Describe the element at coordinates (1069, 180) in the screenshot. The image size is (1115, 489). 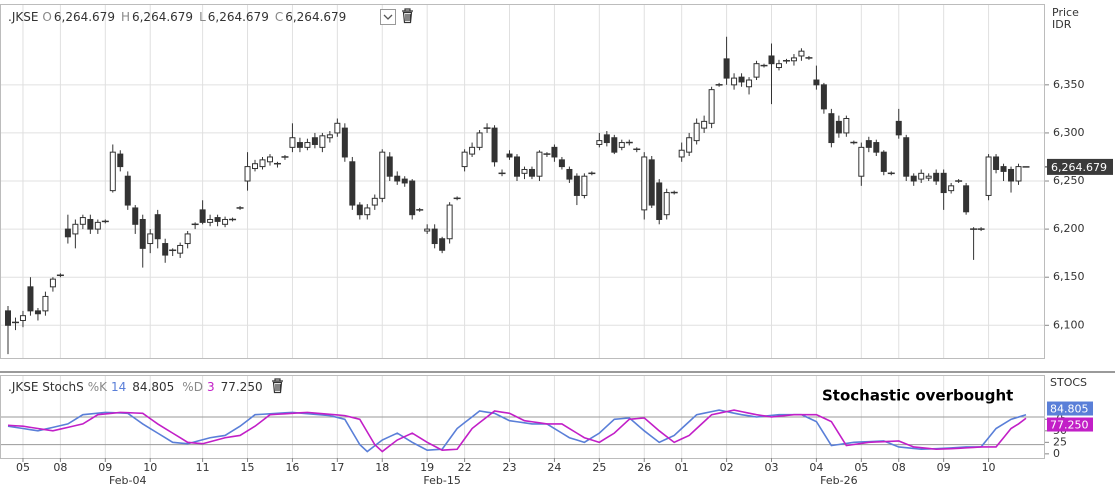
I see `y-tick-label: 6,250` at that location.